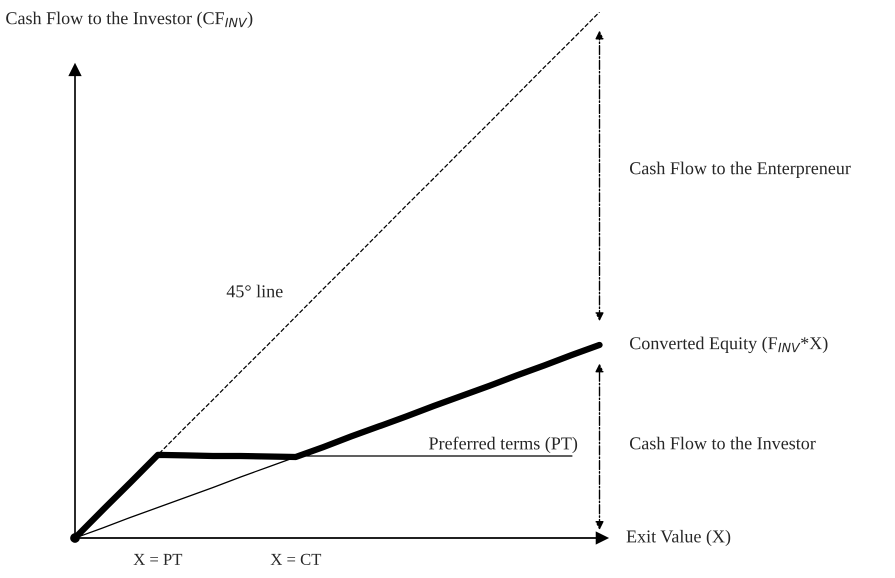 This screenshot has width=895, height=578. What do you see at coordinates (740, 170) in the screenshot?
I see `text: Cash Flow to the Enterpreneur` at bounding box center [740, 170].